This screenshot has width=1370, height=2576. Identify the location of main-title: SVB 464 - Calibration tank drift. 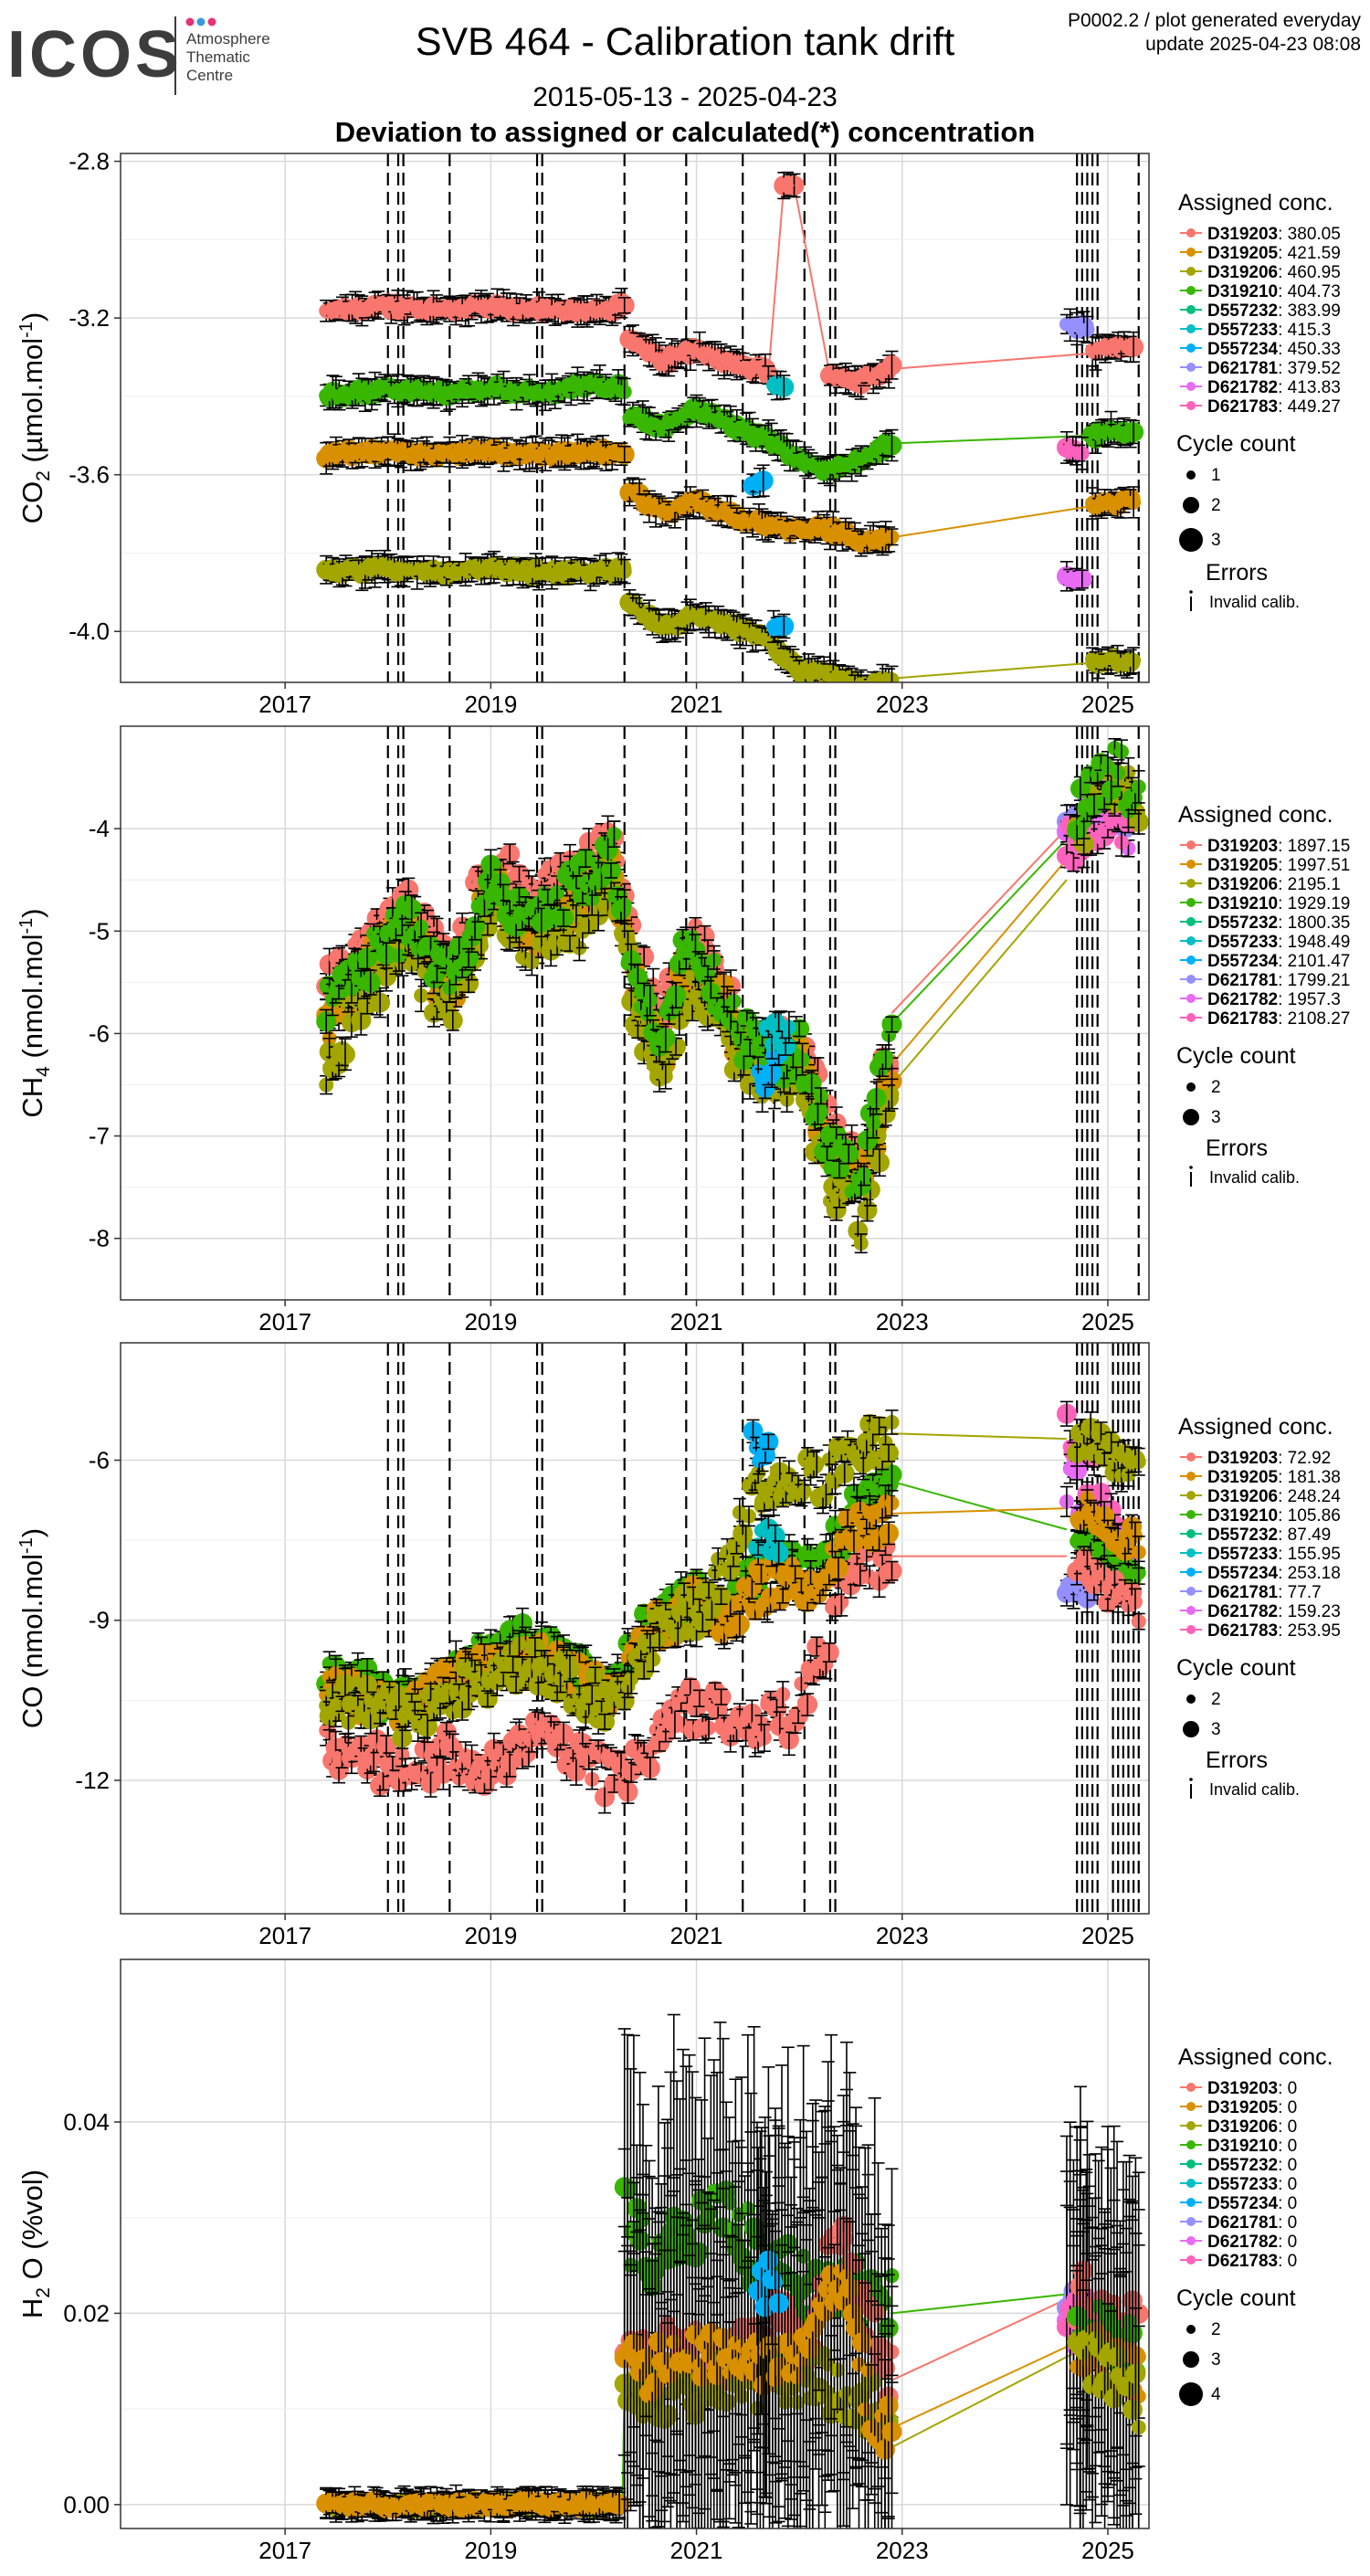
(685, 42).